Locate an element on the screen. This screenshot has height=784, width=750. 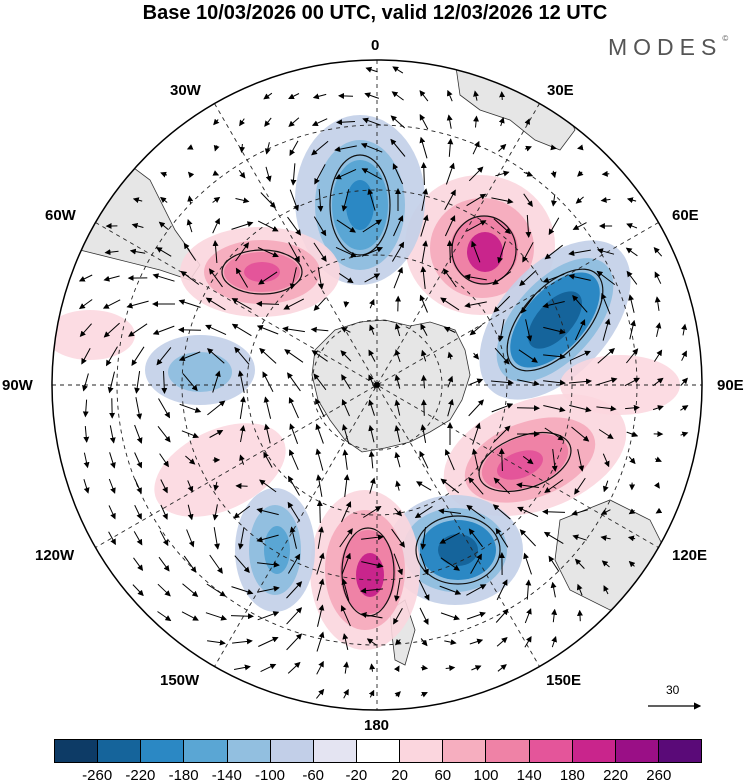
colorbar-tick-label: -180 is located at coordinates (184, 775).